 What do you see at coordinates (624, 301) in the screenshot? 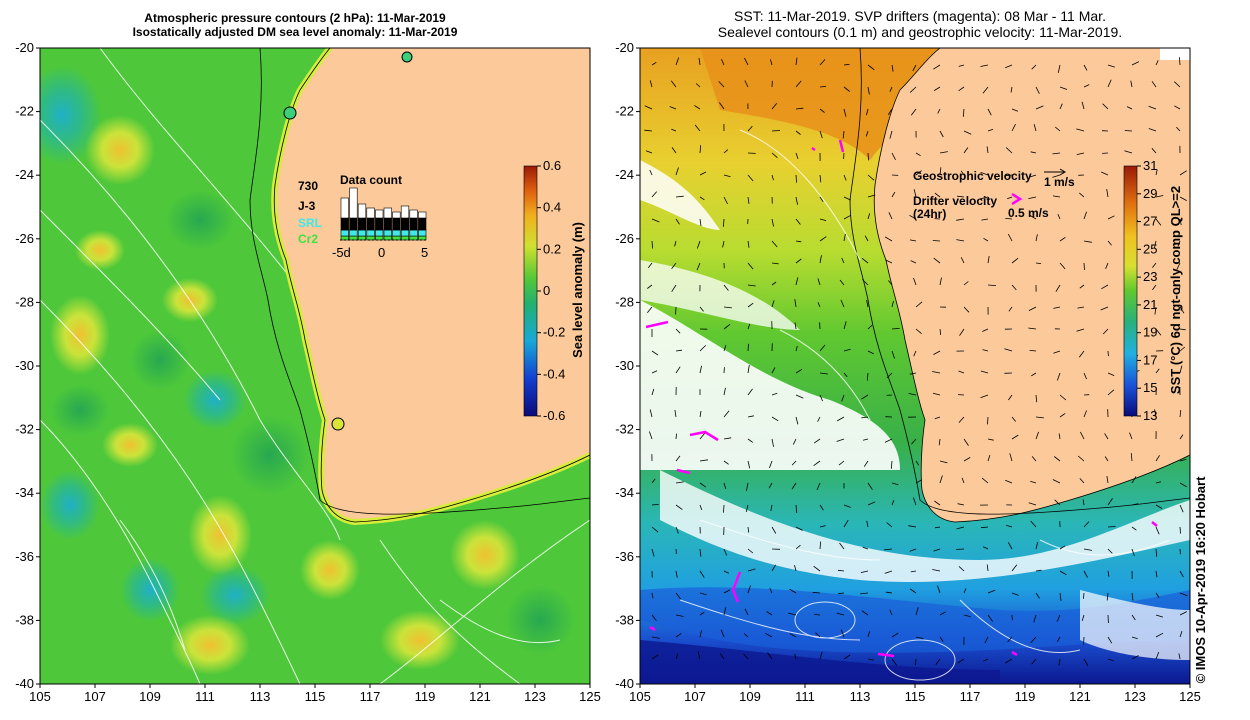
I see `lat-tick-label: -28` at bounding box center [624, 301].